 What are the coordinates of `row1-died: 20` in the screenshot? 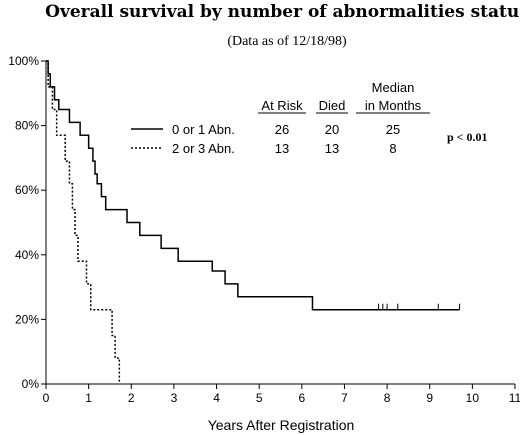 It's located at (332, 129).